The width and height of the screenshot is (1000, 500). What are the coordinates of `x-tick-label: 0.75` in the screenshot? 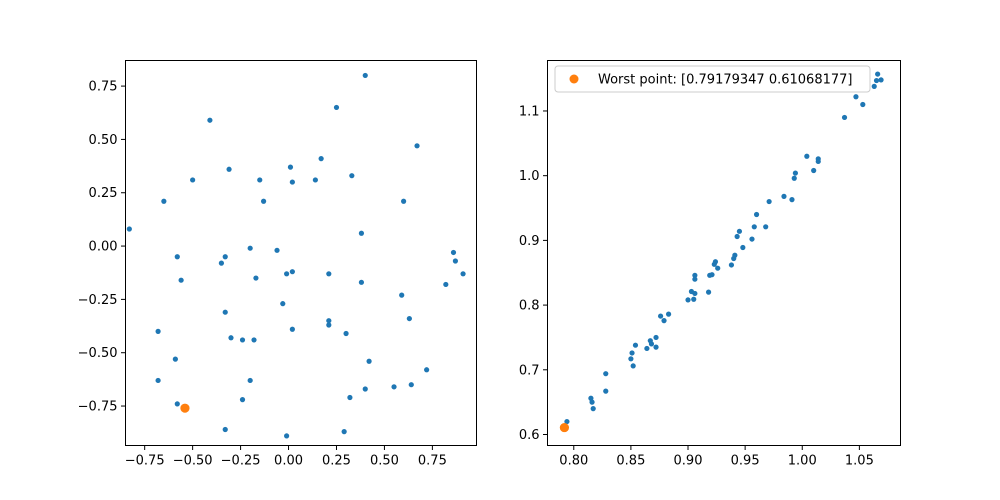 It's located at (432, 461).